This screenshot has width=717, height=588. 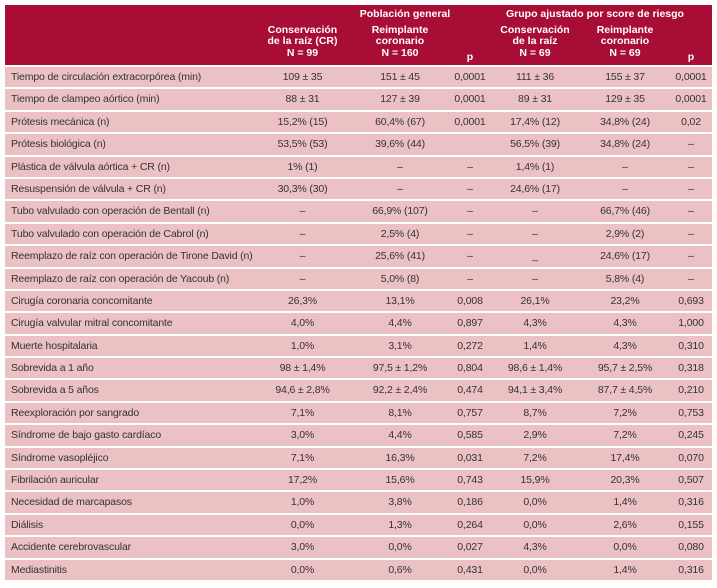 I want to click on reimplant-general-value: 97,5 ± 1,2%, so click(x=400, y=368).